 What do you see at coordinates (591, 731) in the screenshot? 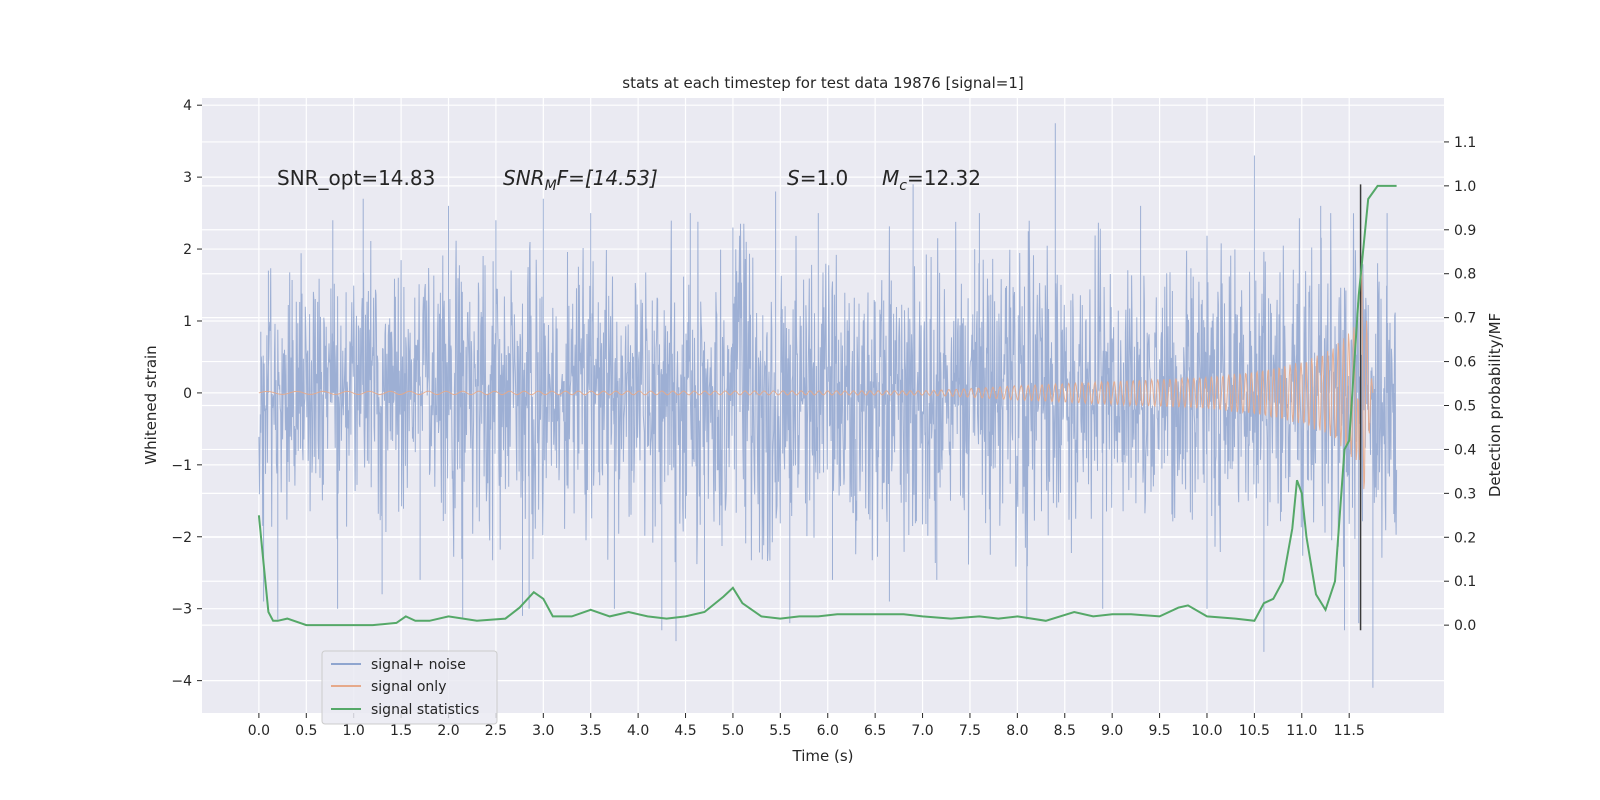
I see `x-tick-label: 3.5` at bounding box center [591, 731].